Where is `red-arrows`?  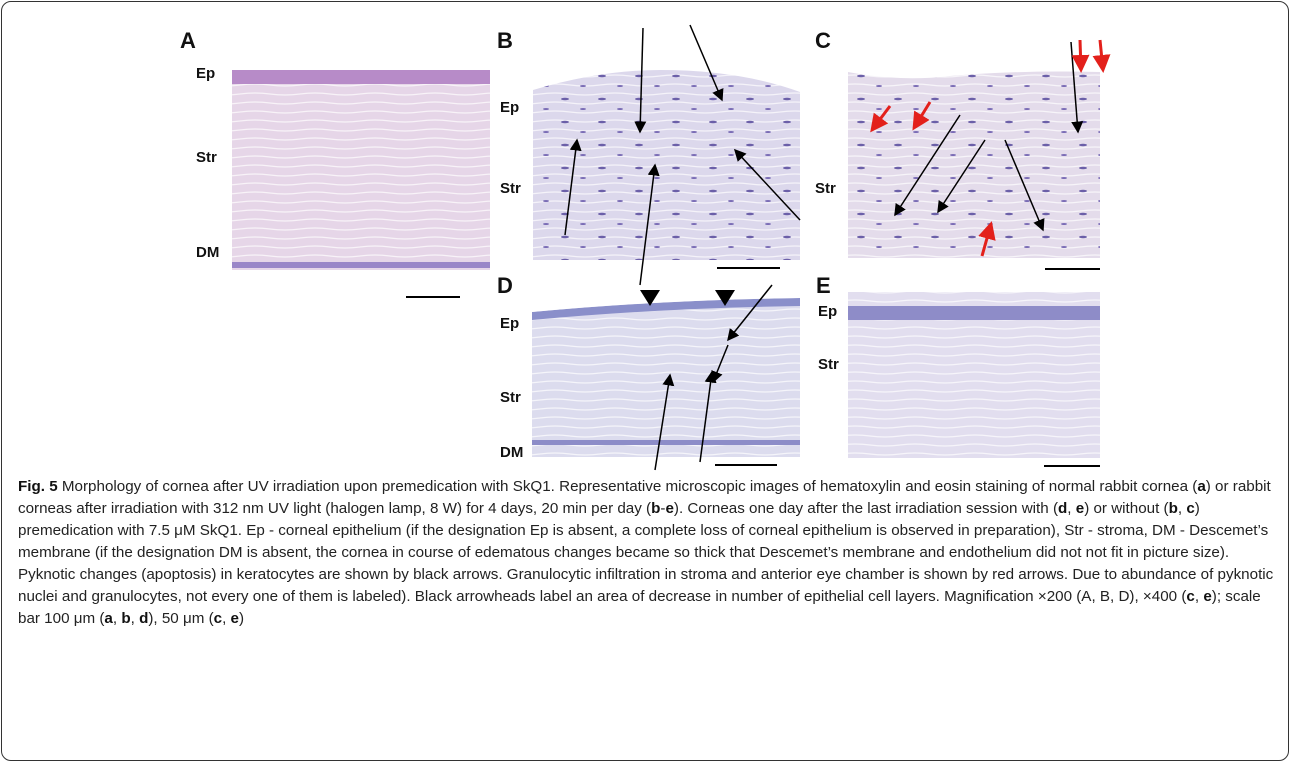
red-arrows is located at coordinates (990, 148).